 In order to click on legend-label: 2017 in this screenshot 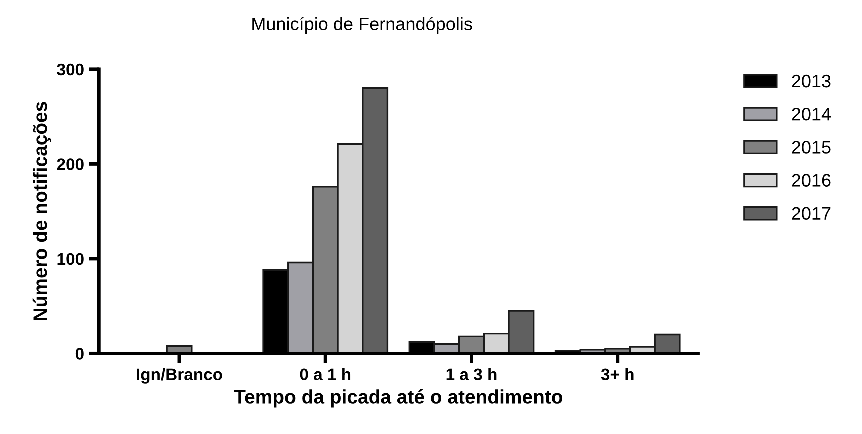, I will do `click(811, 213)`.